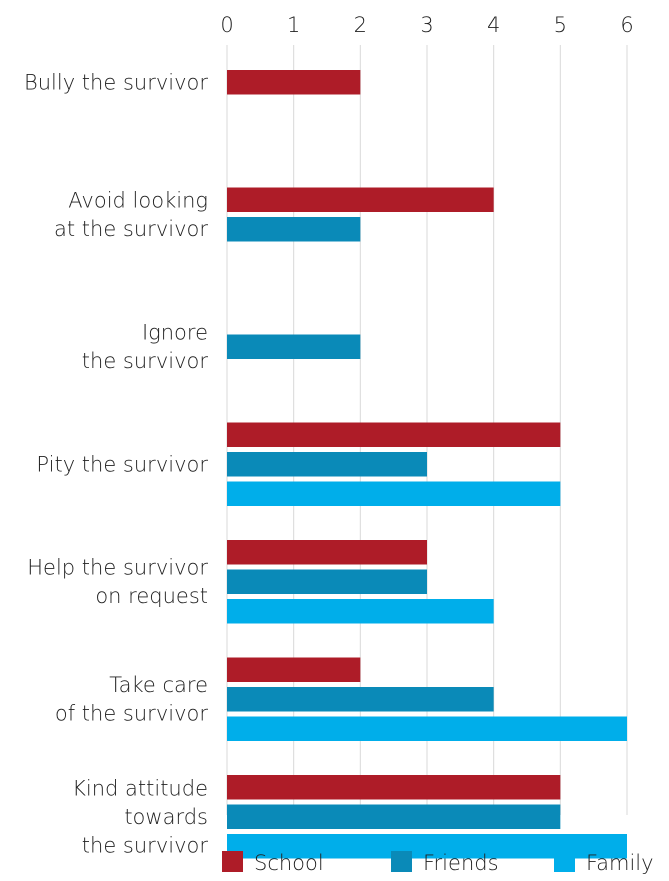  What do you see at coordinates (626, 25) in the screenshot?
I see `x-tick-label: 6` at bounding box center [626, 25].